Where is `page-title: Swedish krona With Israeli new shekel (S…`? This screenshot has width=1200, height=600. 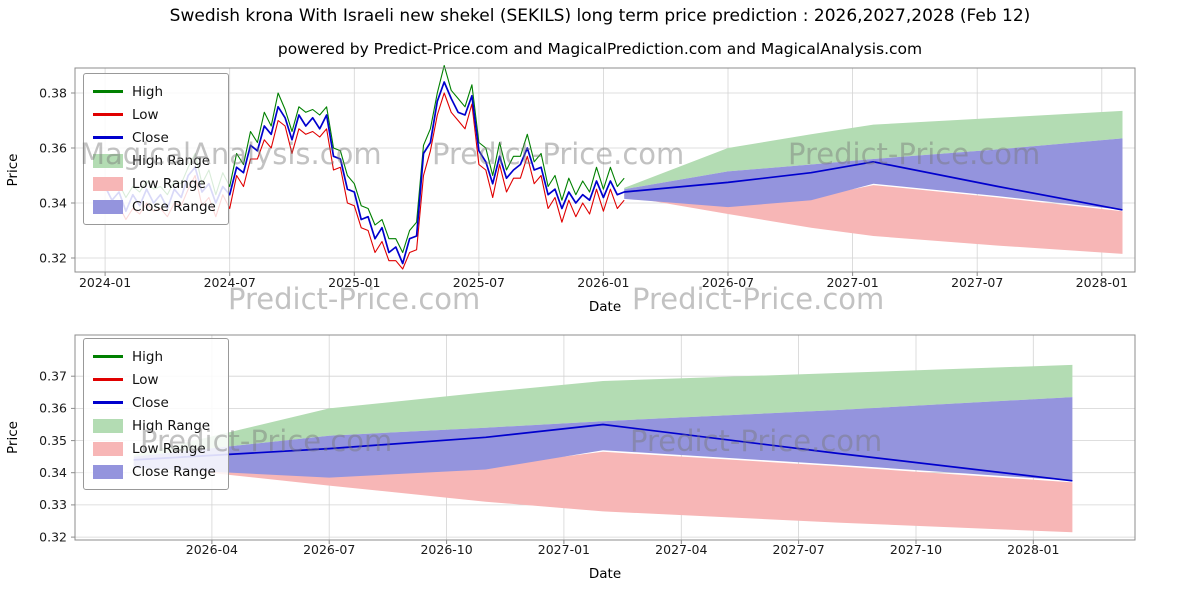 page-title: Swedish krona With Israeli new shekel (S… is located at coordinates (600, 16).